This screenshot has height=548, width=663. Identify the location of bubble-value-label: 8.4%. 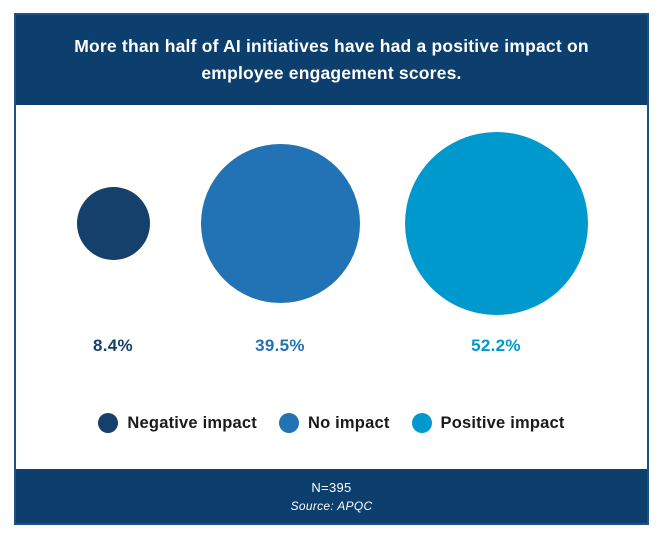
(113, 345).